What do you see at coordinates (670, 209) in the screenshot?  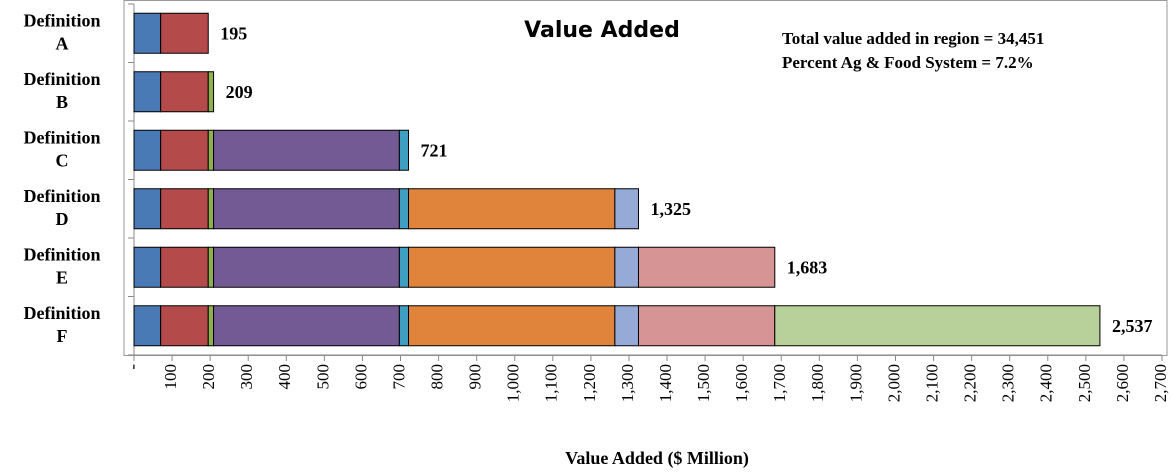 I see `data-label: 1,325` at bounding box center [670, 209].